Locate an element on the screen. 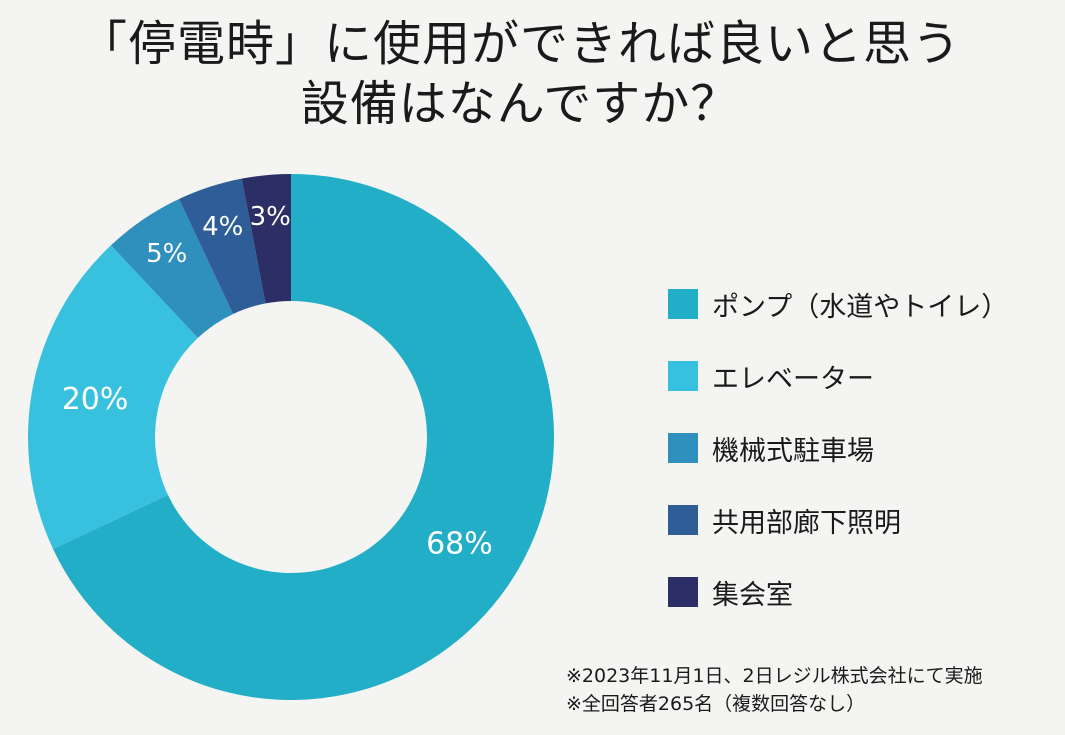 The height and width of the screenshot is (735, 1065). legend-label-parking: 機械式駐車場 is located at coordinates (793, 451).